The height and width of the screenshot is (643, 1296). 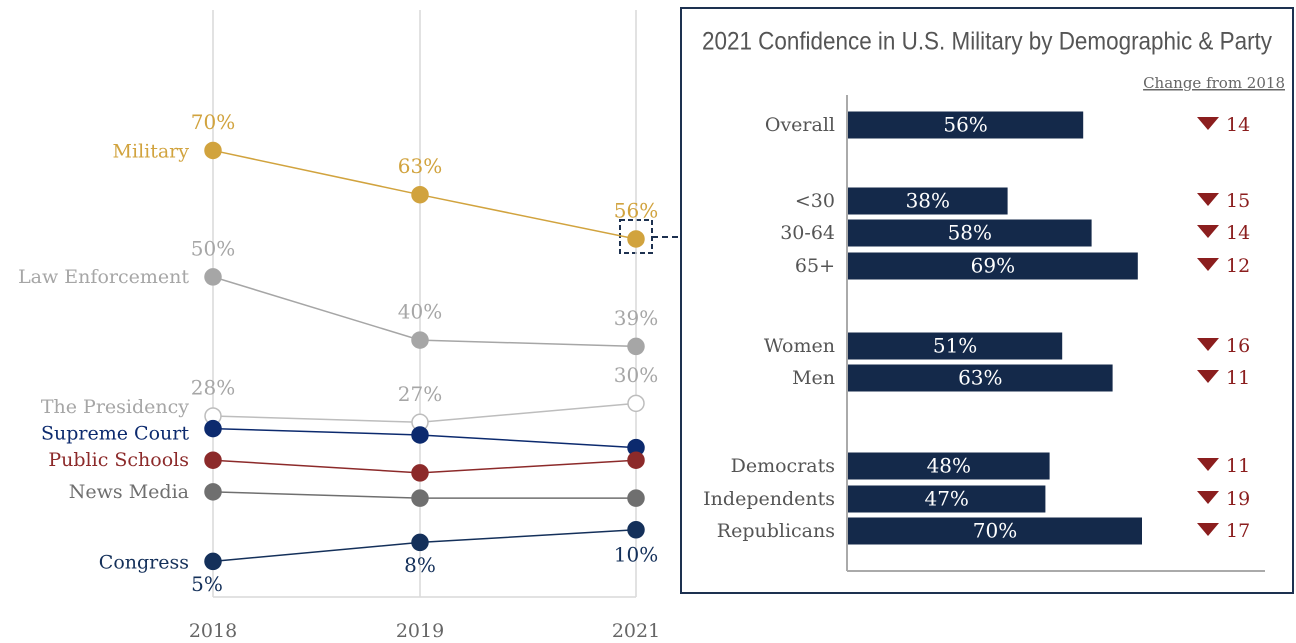 What do you see at coordinates (815, 201) in the screenshot?
I see `y-tick-label: <30` at bounding box center [815, 201].